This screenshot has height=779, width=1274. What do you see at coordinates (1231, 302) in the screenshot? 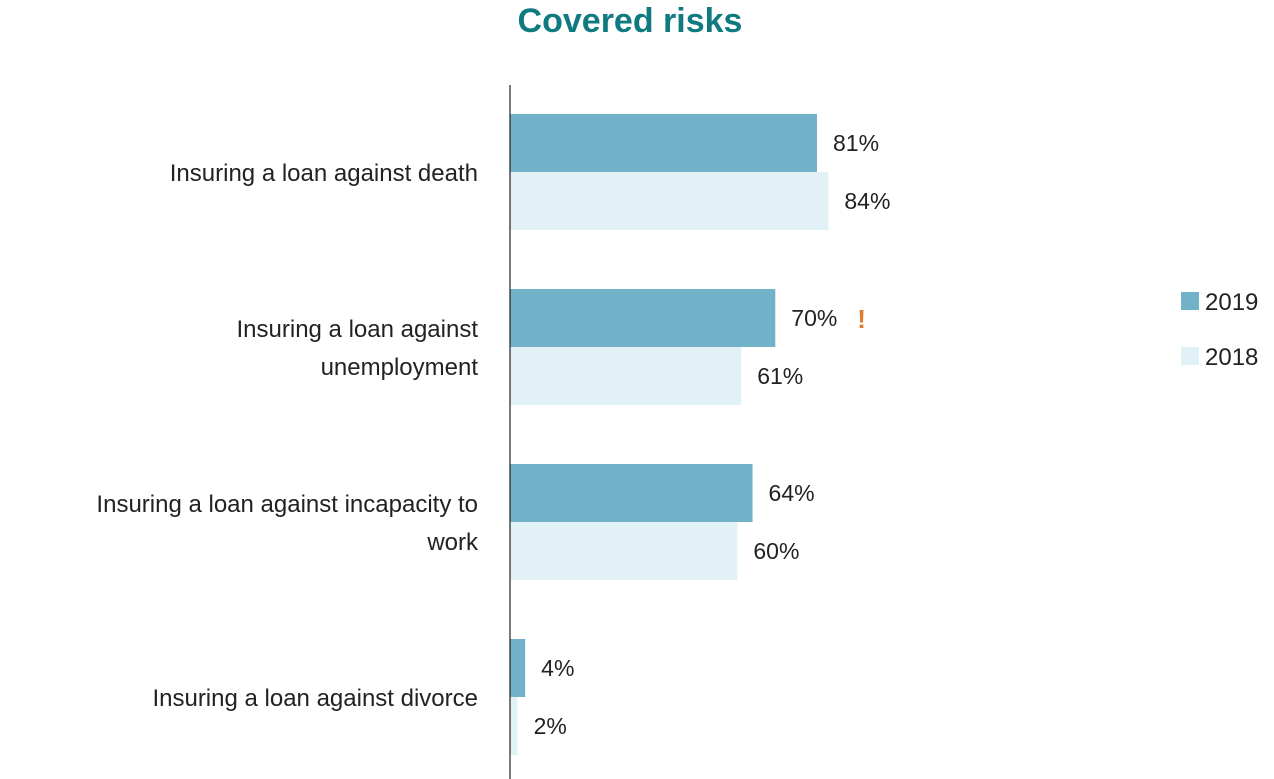
I see `legend-label-2019: 2019` at bounding box center [1231, 302].